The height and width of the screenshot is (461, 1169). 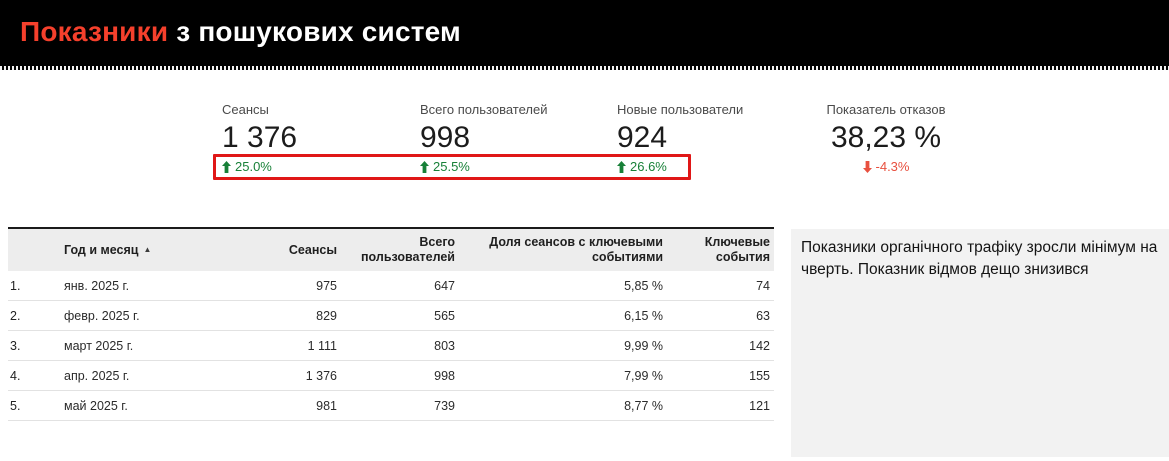 I want to click on scorecard-label: Сеансы, so click(x=245, y=109).